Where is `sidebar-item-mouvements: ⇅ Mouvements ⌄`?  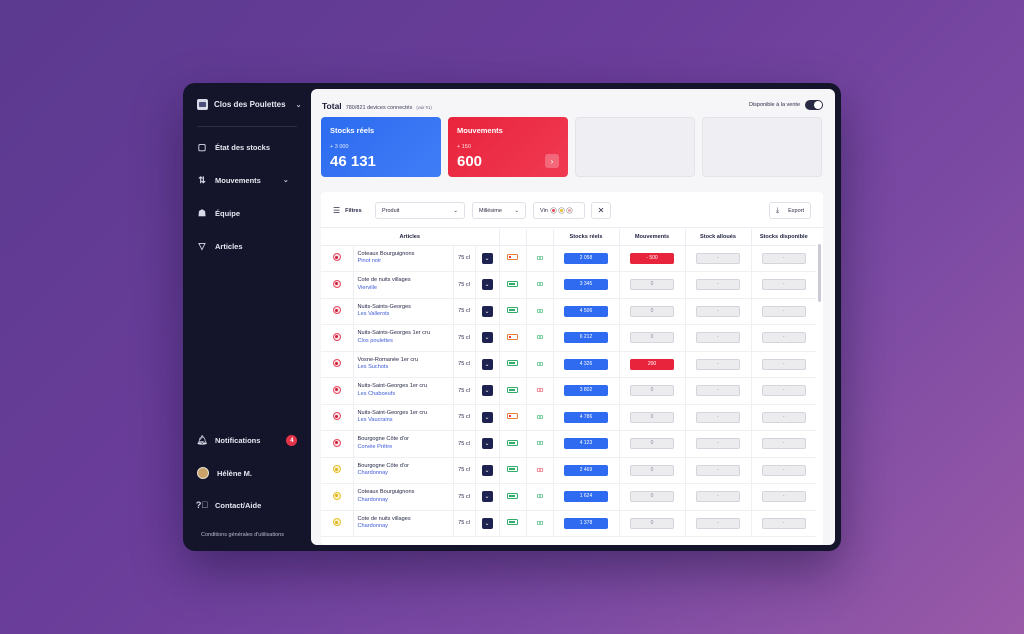
sidebar-item-mouvements: ⇅ Mouvements ⌄ is located at coordinates (243, 180).